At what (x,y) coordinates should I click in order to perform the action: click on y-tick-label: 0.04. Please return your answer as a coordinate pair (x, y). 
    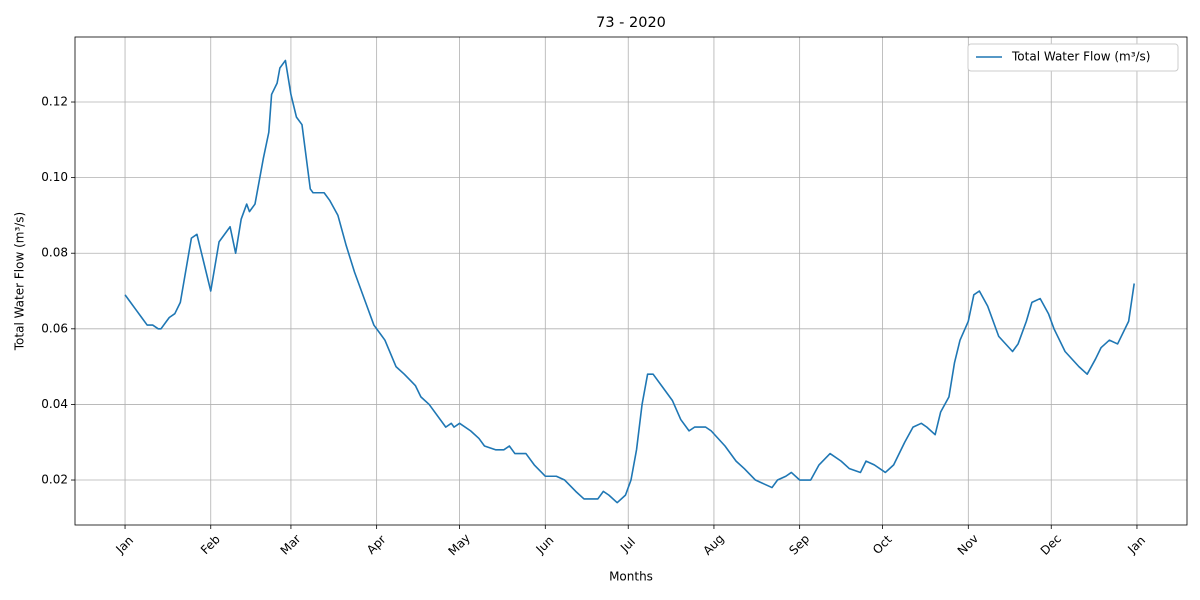
    Looking at the image, I should click on (54, 404).